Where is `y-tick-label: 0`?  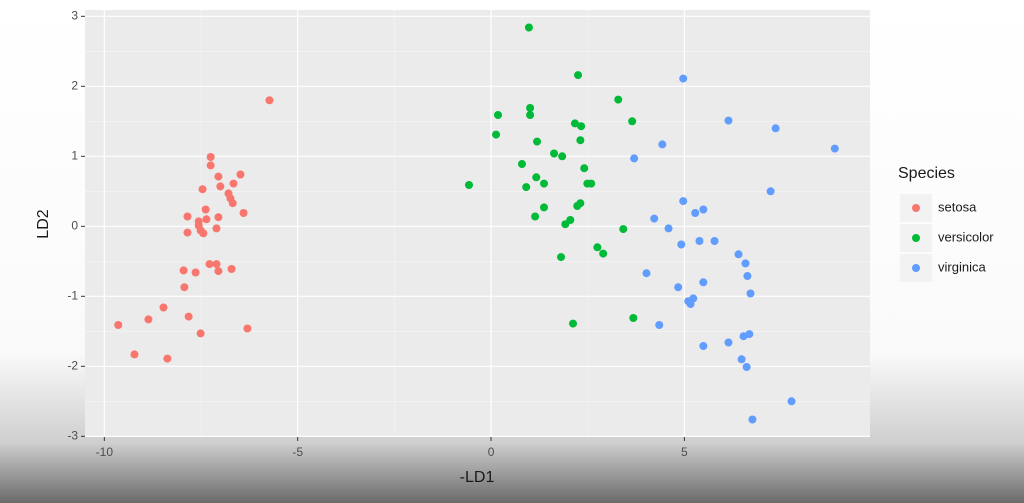
y-tick-label: 0 is located at coordinates (74, 225).